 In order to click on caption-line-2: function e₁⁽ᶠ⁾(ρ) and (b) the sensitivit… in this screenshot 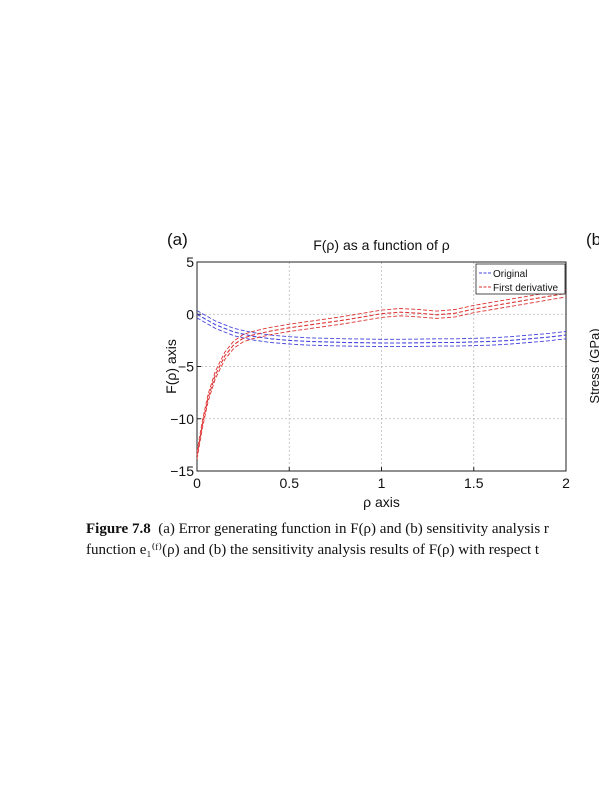, I will do `click(313, 550)`.